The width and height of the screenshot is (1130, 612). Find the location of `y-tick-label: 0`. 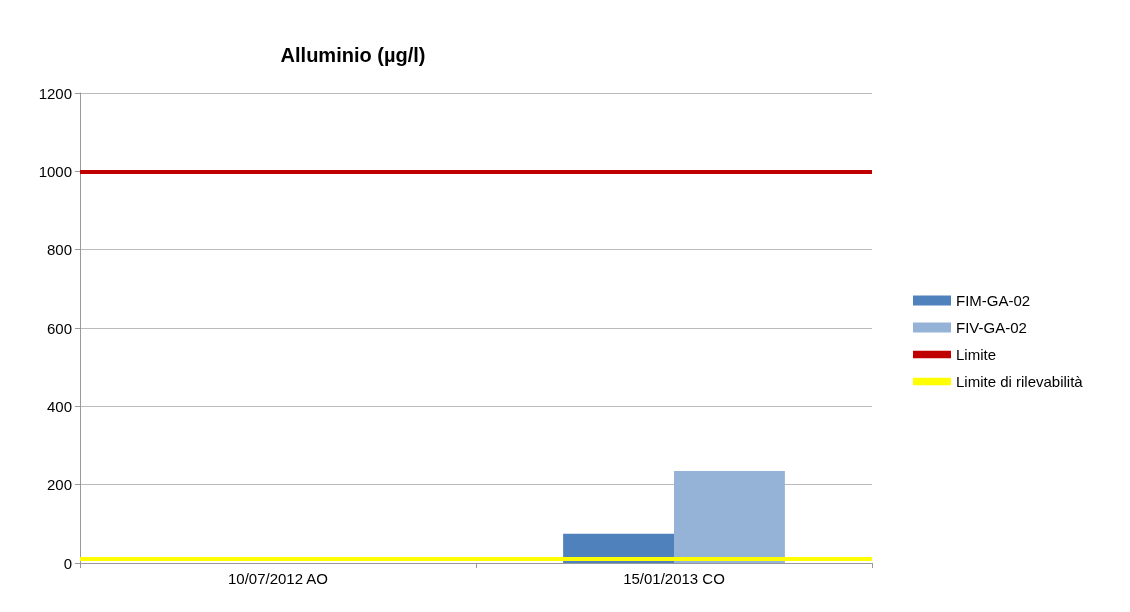

y-tick-label: 0 is located at coordinates (67, 563).